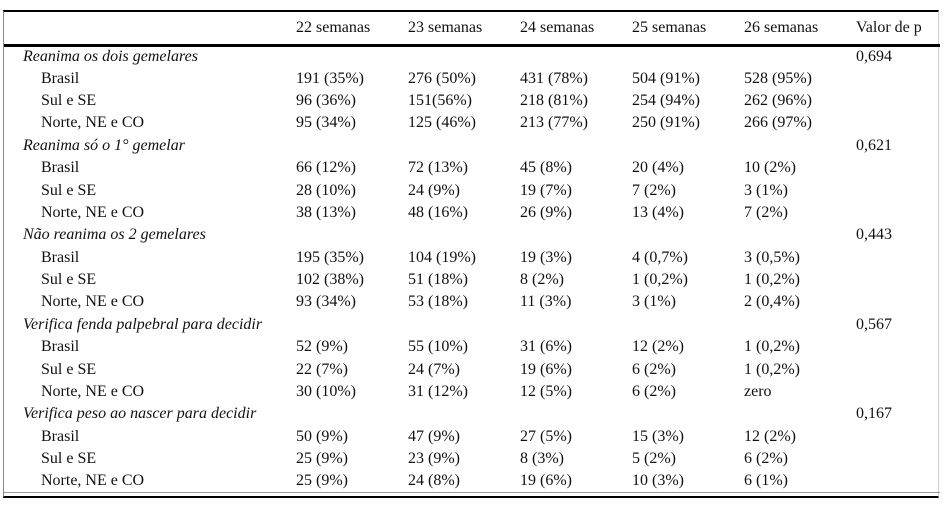  What do you see at coordinates (688, 29) in the screenshot?
I see `col-header-25-semanas: 25 semanas` at bounding box center [688, 29].